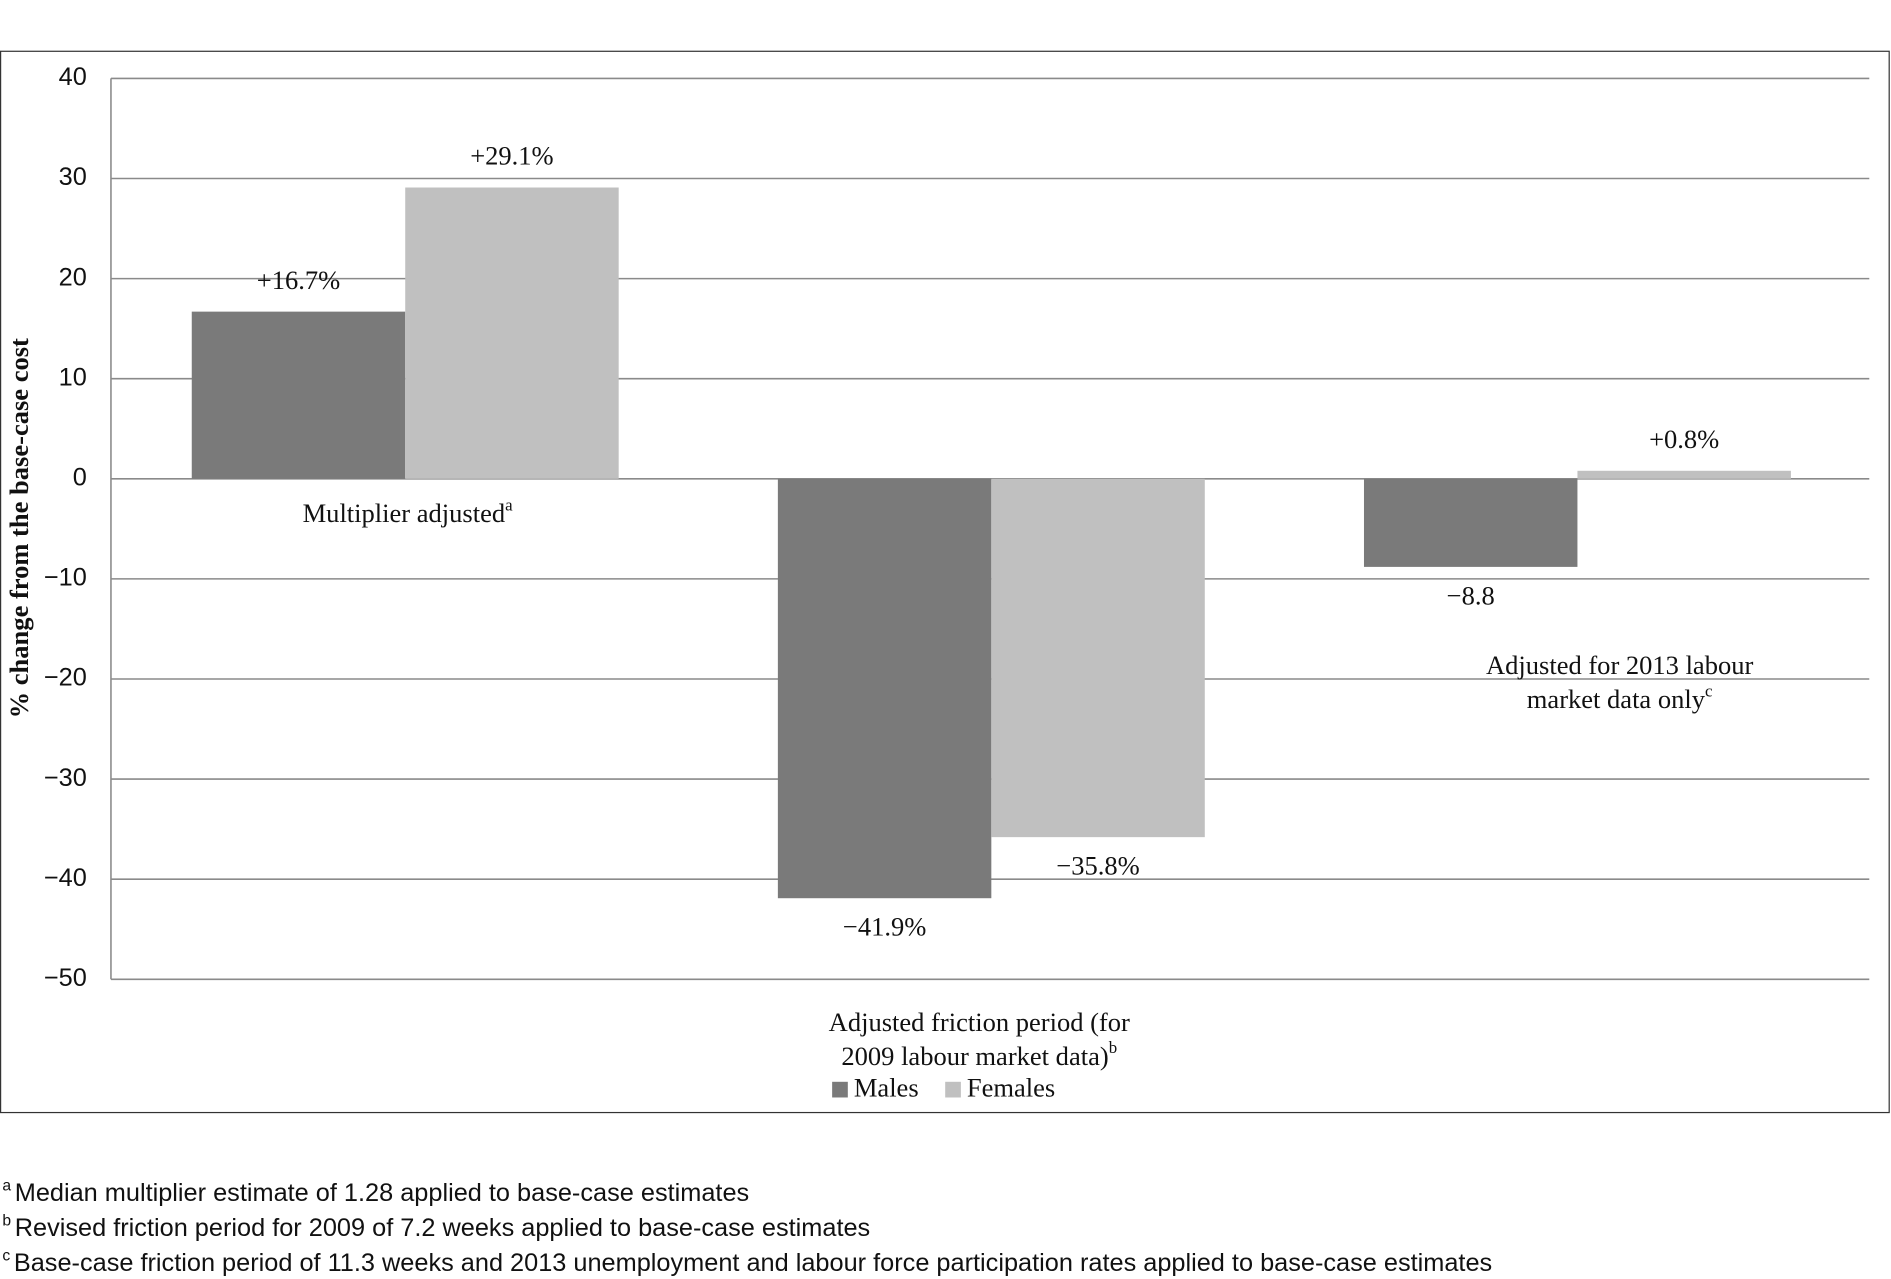 The height and width of the screenshot is (1279, 1891). I want to click on category-label: Adjusted friction period (for, so click(979, 1022).